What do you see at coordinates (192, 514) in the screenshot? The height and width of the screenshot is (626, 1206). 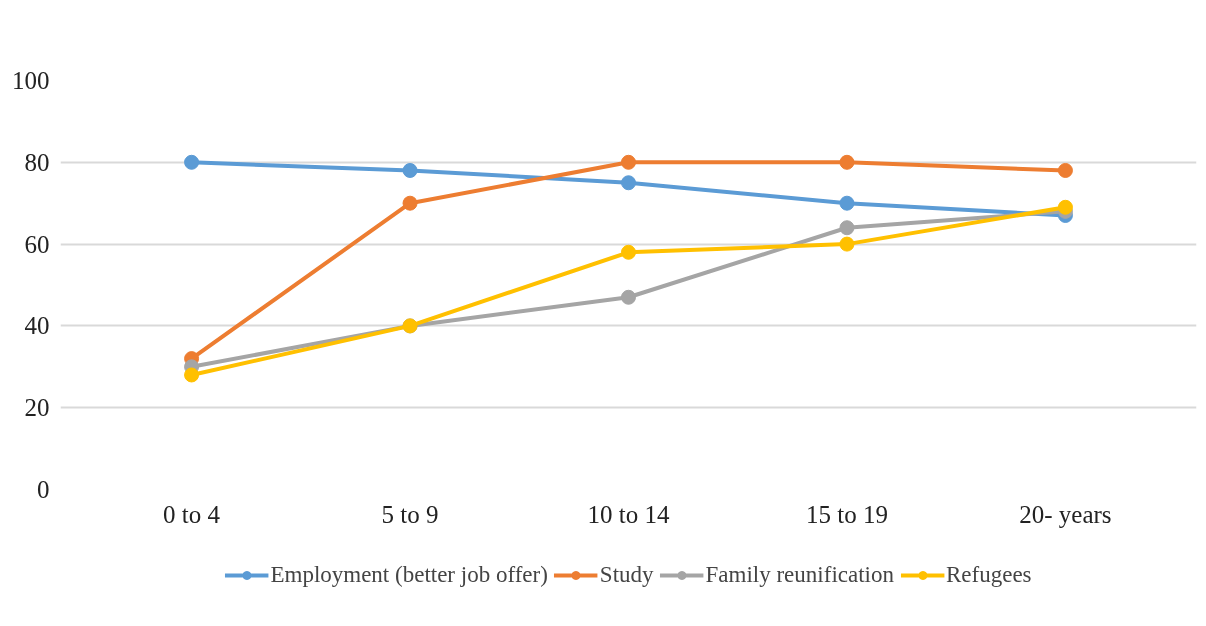 I see `x-tick-label: 0 to 4` at bounding box center [192, 514].